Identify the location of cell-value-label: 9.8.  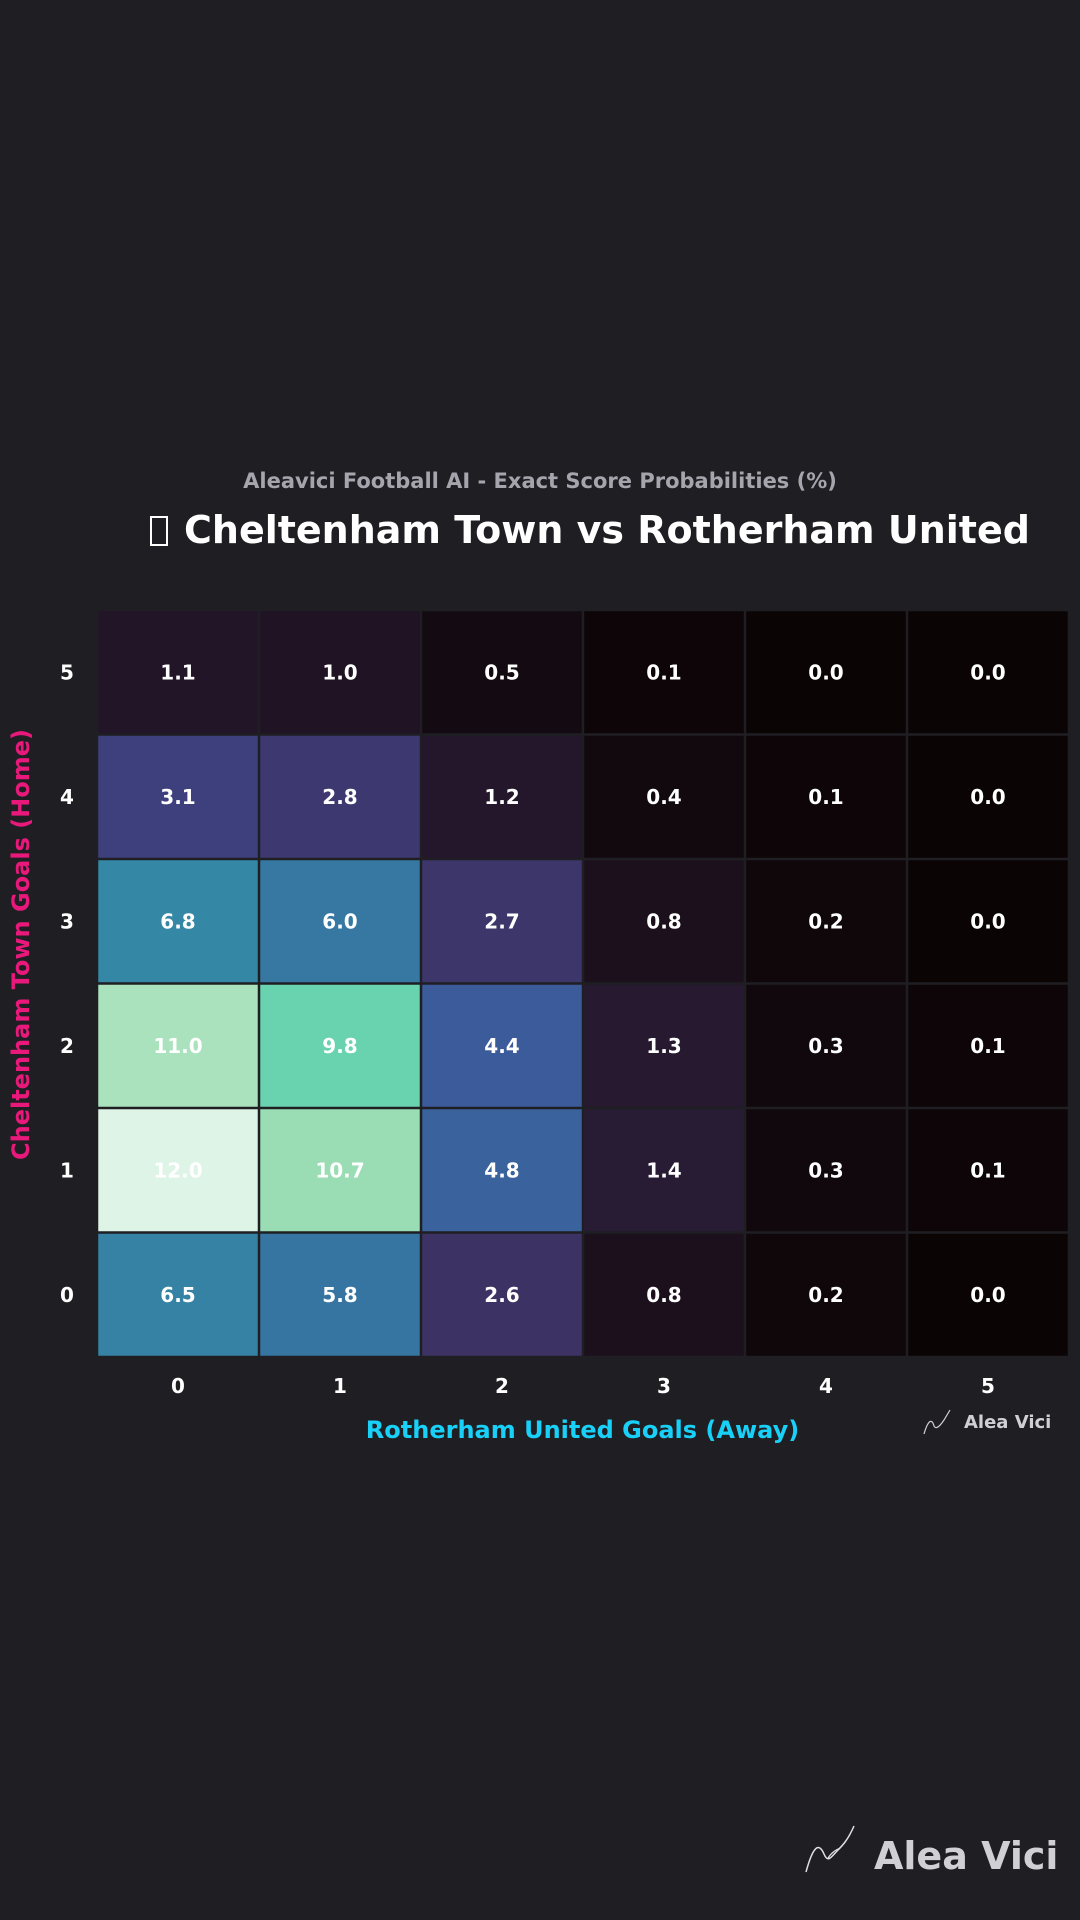
(339, 1046).